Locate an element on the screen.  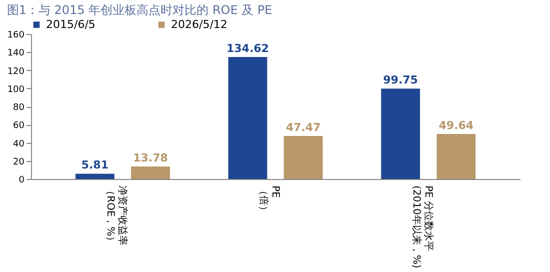
y-tick-label: 140 is located at coordinates (16, 53).